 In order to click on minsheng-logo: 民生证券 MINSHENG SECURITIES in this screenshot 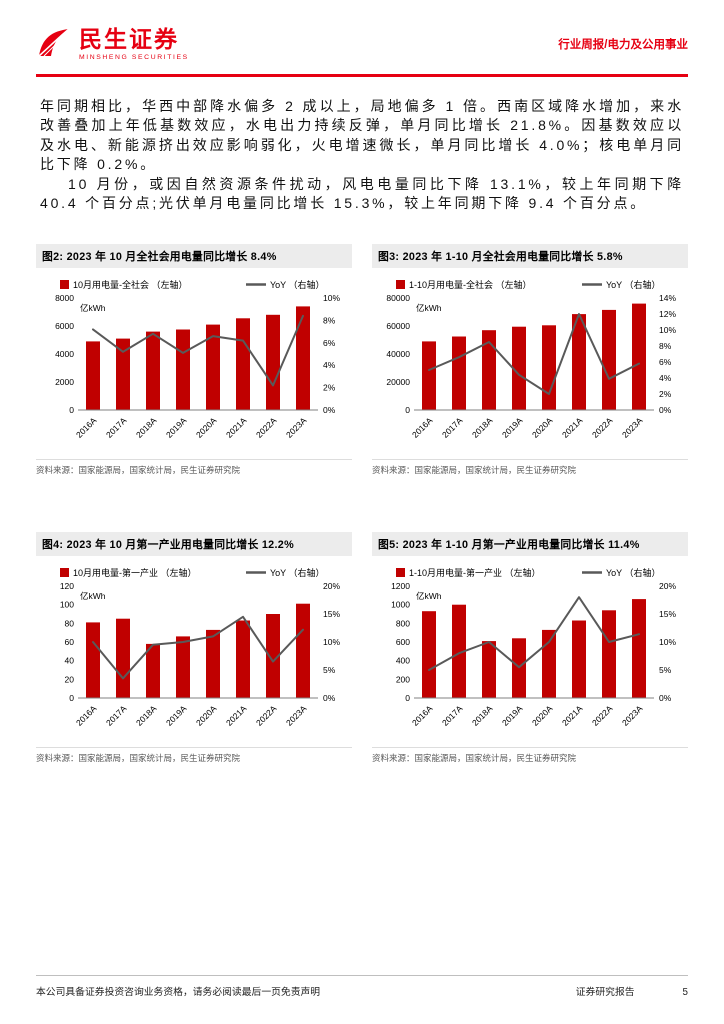, I will do `click(112, 44)`.